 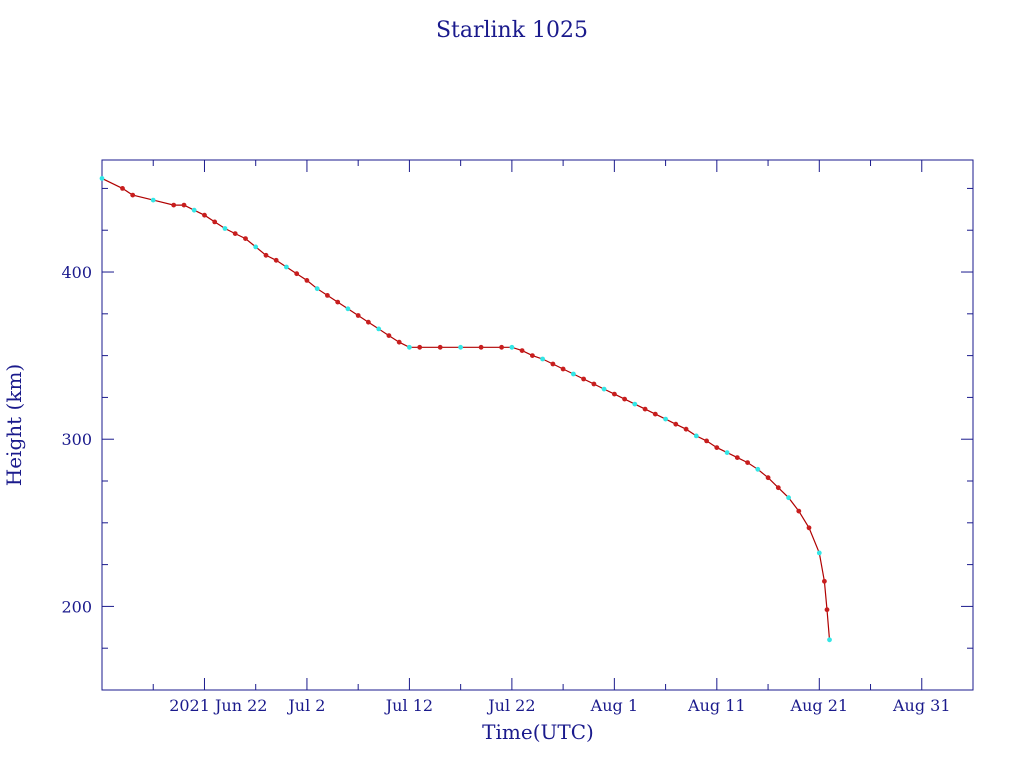 What do you see at coordinates (716, 705) in the screenshot?
I see `x-tick-label: Aug 11` at bounding box center [716, 705].